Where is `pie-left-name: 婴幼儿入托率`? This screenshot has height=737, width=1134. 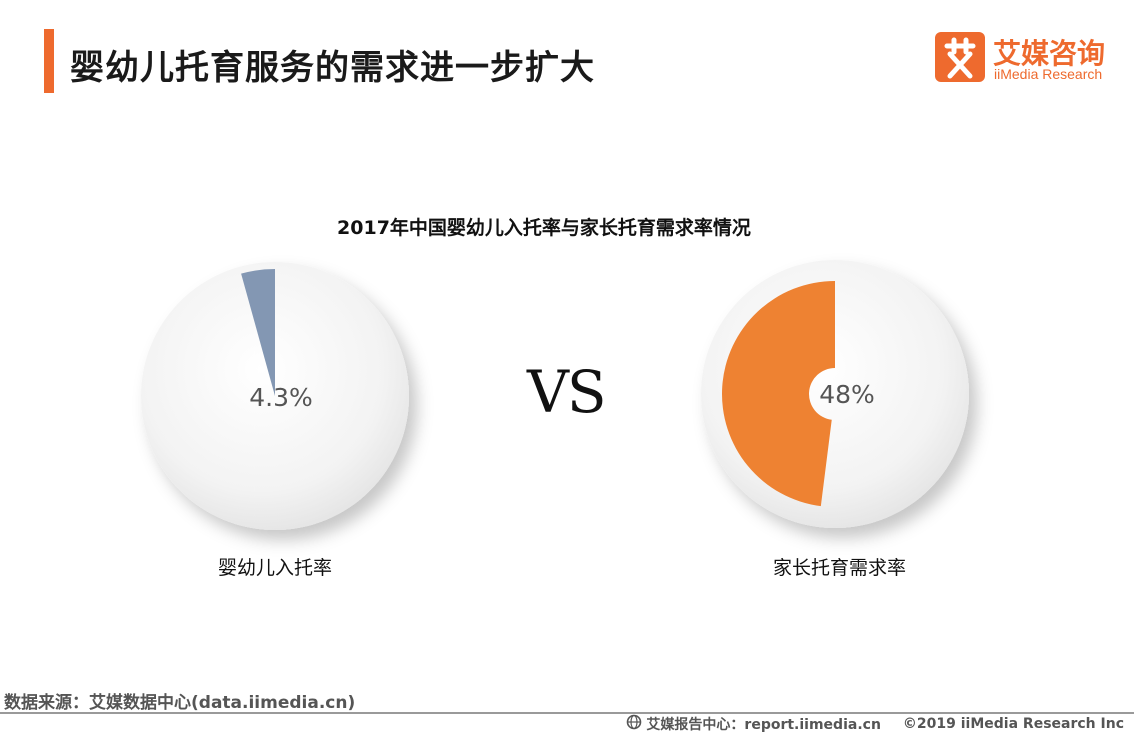
pie-left-name: 婴幼儿入托率 is located at coordinates (275, 568).